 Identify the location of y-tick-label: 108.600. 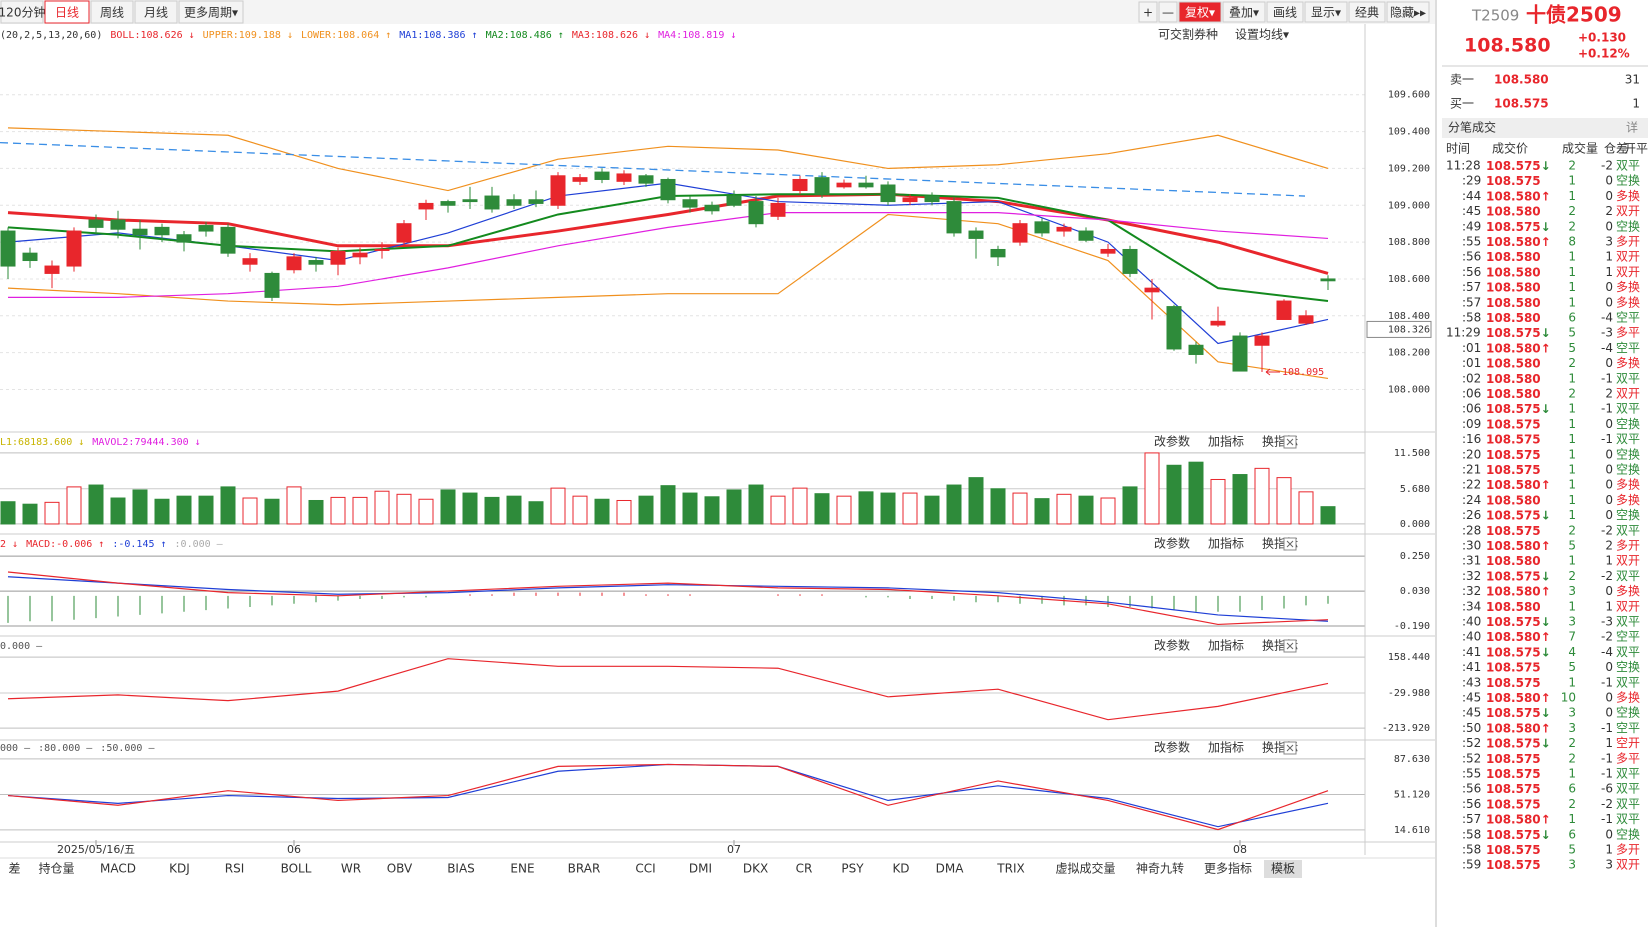
(1409, 279).